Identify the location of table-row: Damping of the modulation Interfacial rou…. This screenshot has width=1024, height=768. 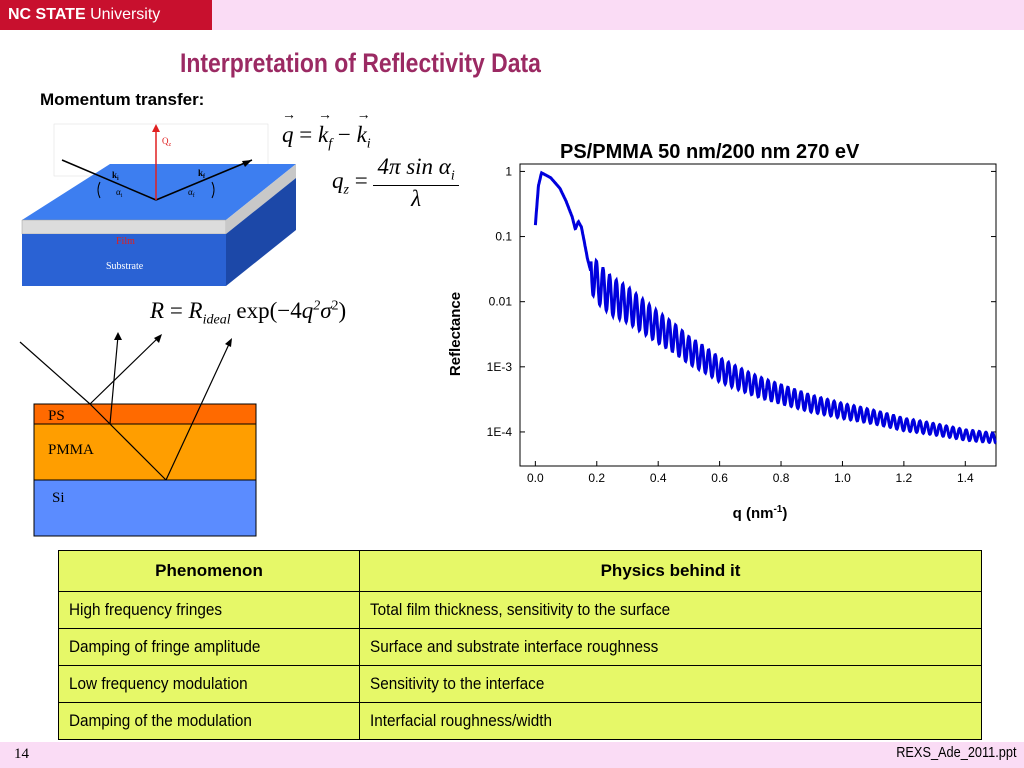
(520, 721).